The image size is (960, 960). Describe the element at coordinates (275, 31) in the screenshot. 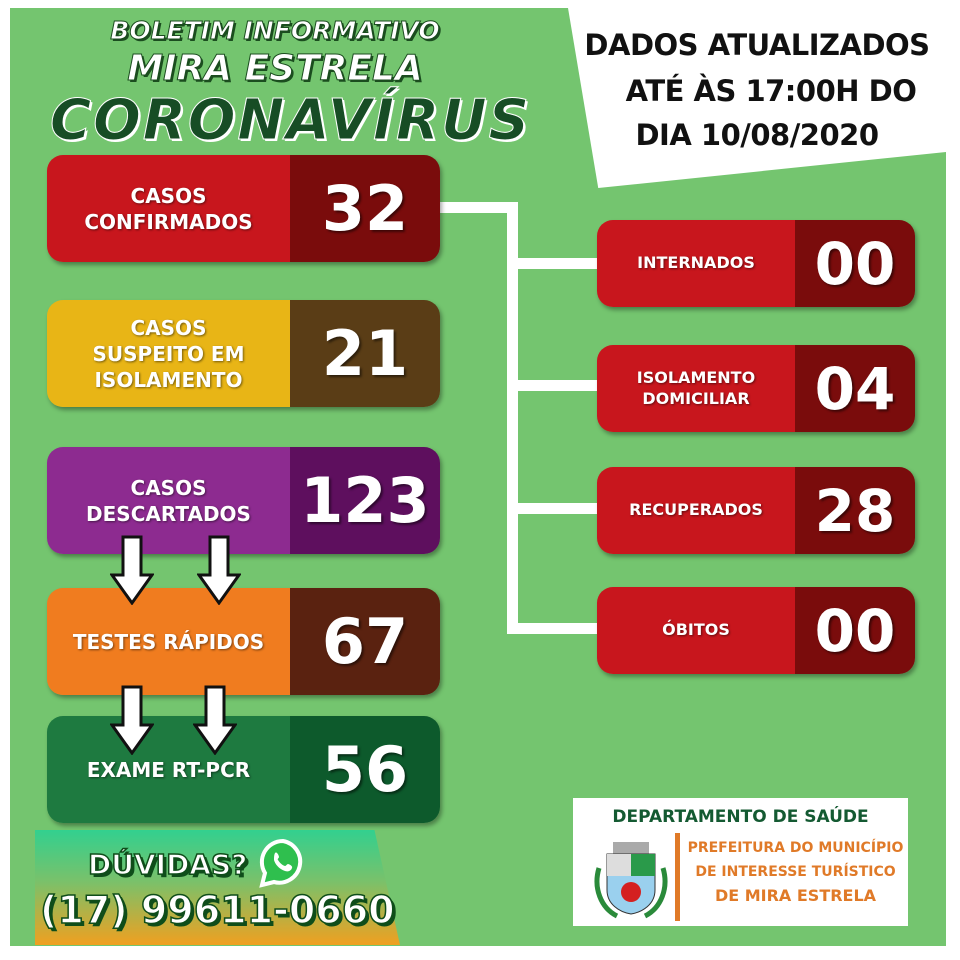

I see `header-line1: BOLETIM INFORMATIVO` at that location.